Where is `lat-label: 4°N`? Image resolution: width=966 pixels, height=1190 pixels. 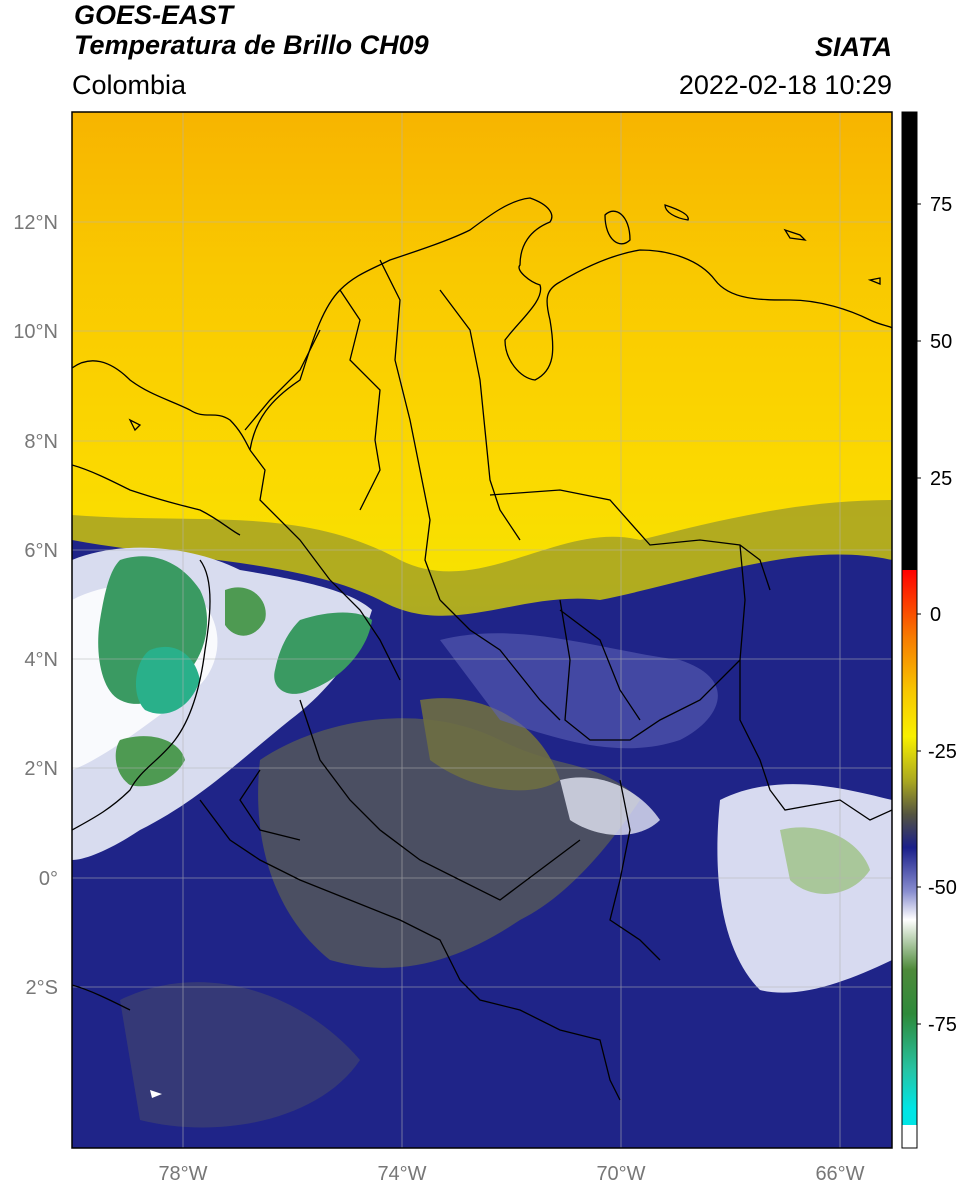 lat-label: 4°N is located at coordinates (41, 660).